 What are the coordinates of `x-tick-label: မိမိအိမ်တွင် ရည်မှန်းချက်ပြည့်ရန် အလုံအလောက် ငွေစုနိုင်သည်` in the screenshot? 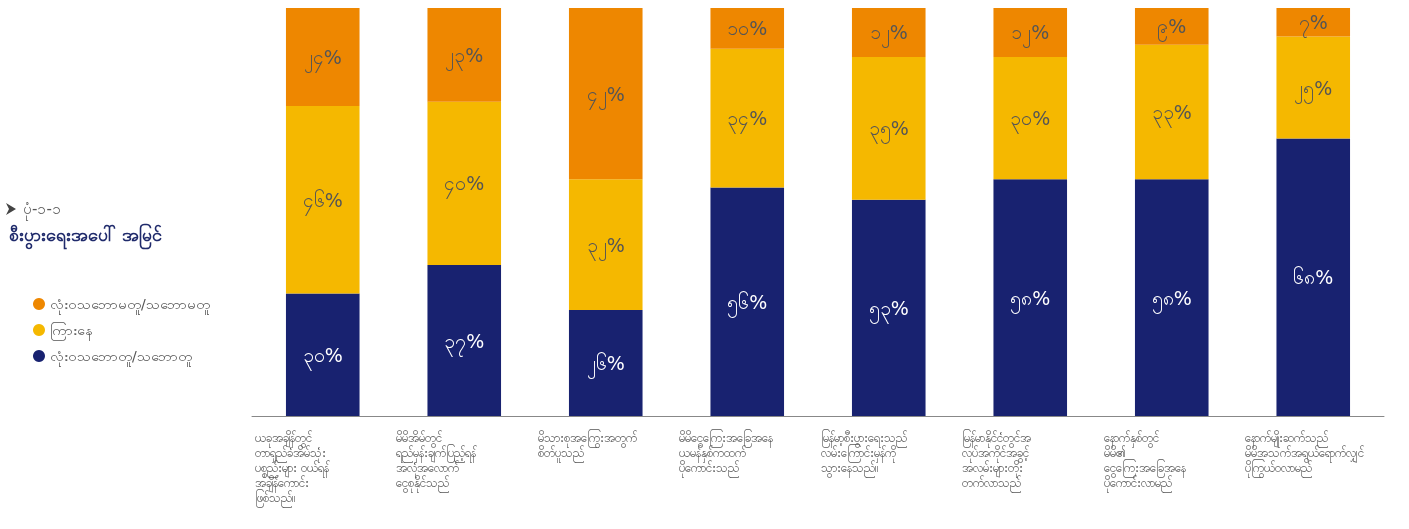 It's located at (437, 461).